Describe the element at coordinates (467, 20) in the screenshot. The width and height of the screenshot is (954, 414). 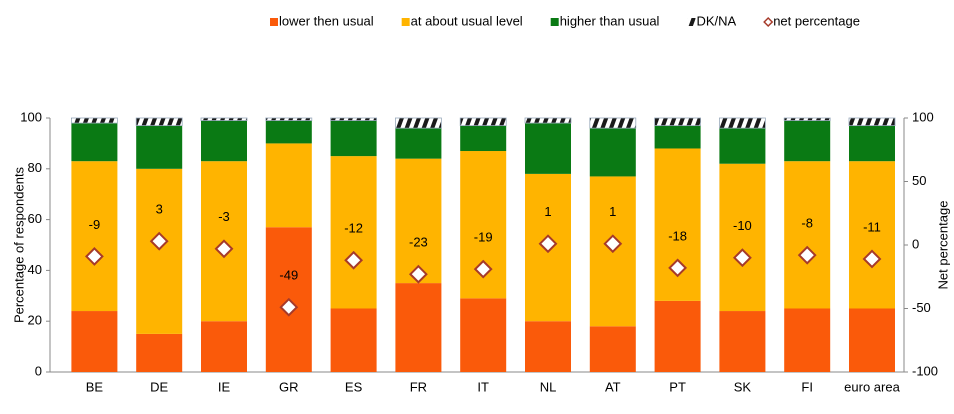
I see `legend-label: at about usual level` at that location.